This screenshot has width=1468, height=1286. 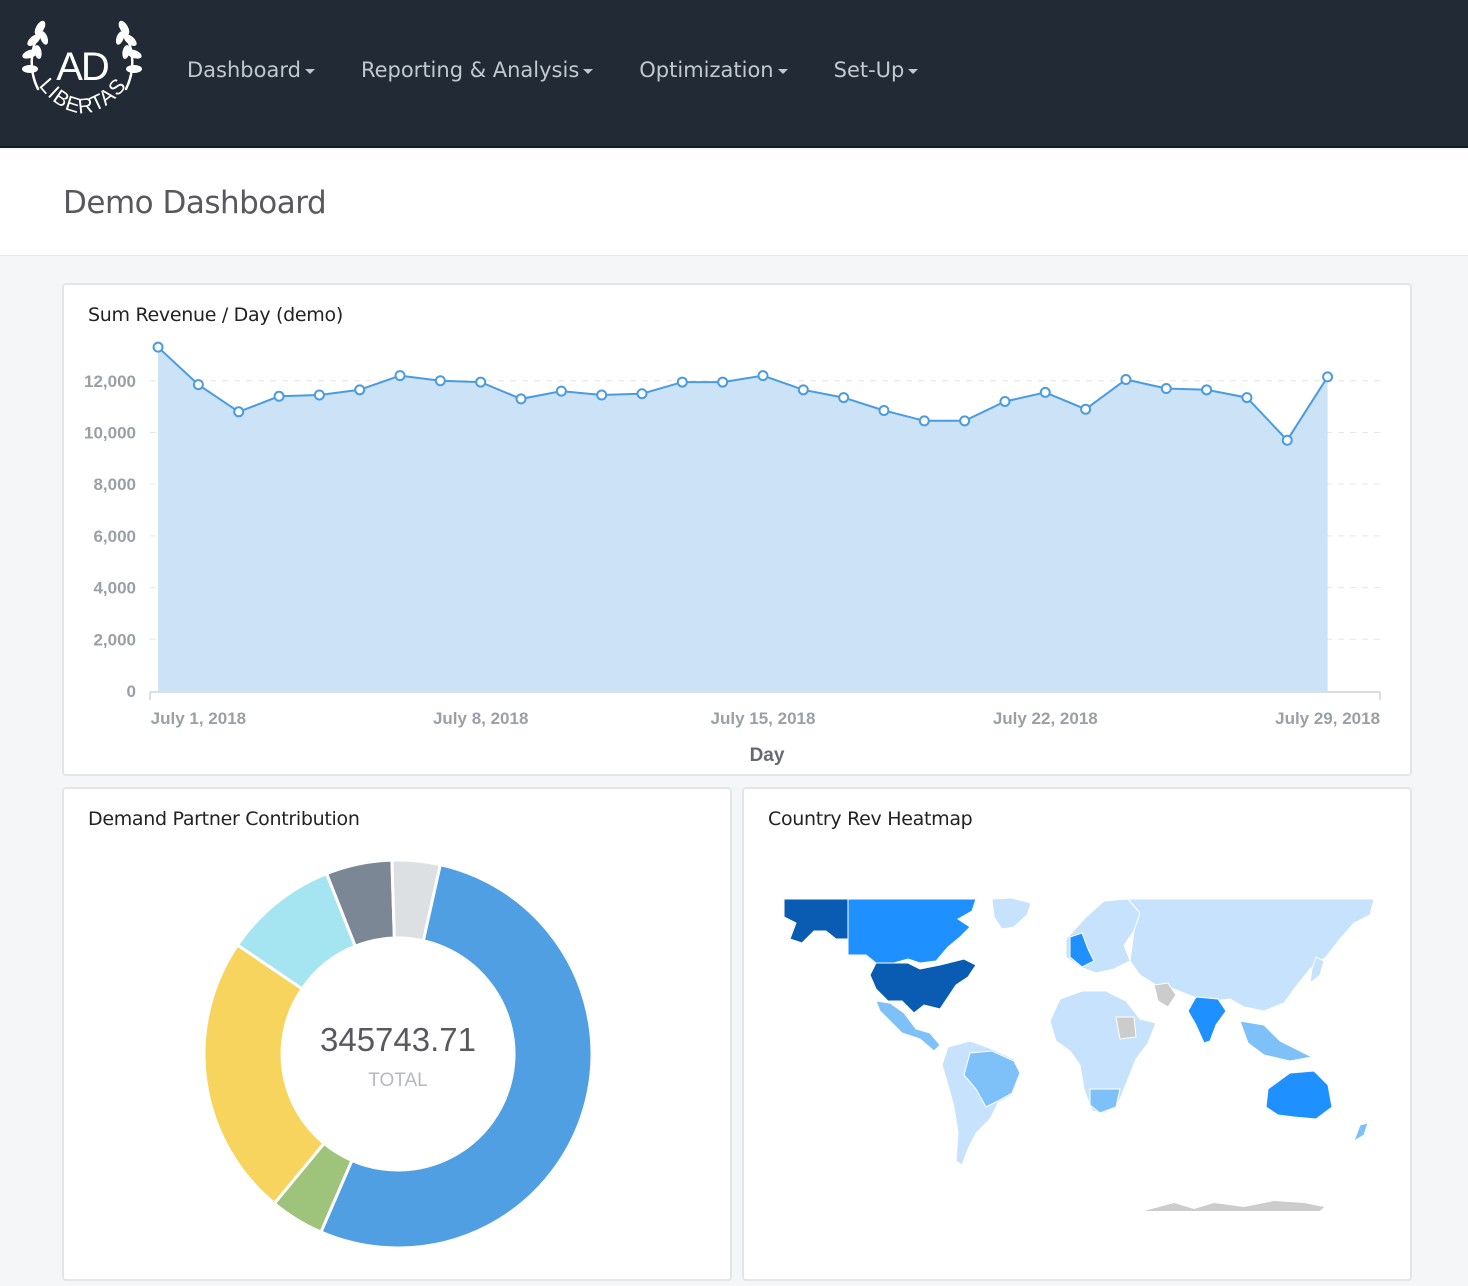 I want to click on region-iran, so click(x=1165, y=995).